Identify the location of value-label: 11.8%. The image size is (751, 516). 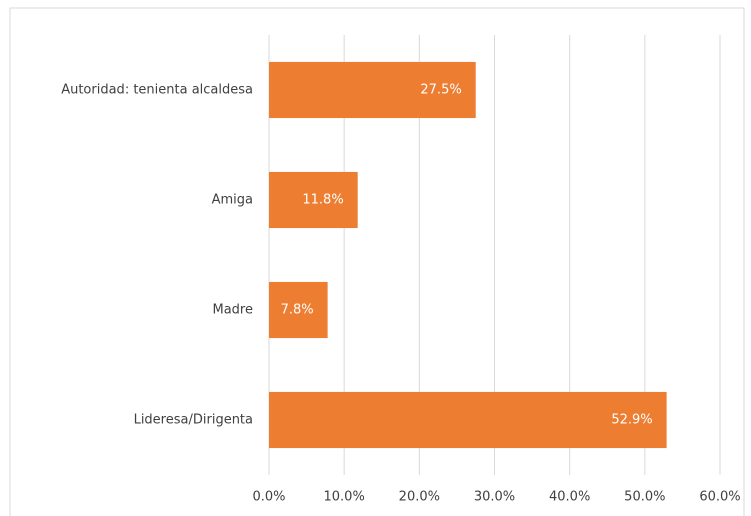
(322, 200).